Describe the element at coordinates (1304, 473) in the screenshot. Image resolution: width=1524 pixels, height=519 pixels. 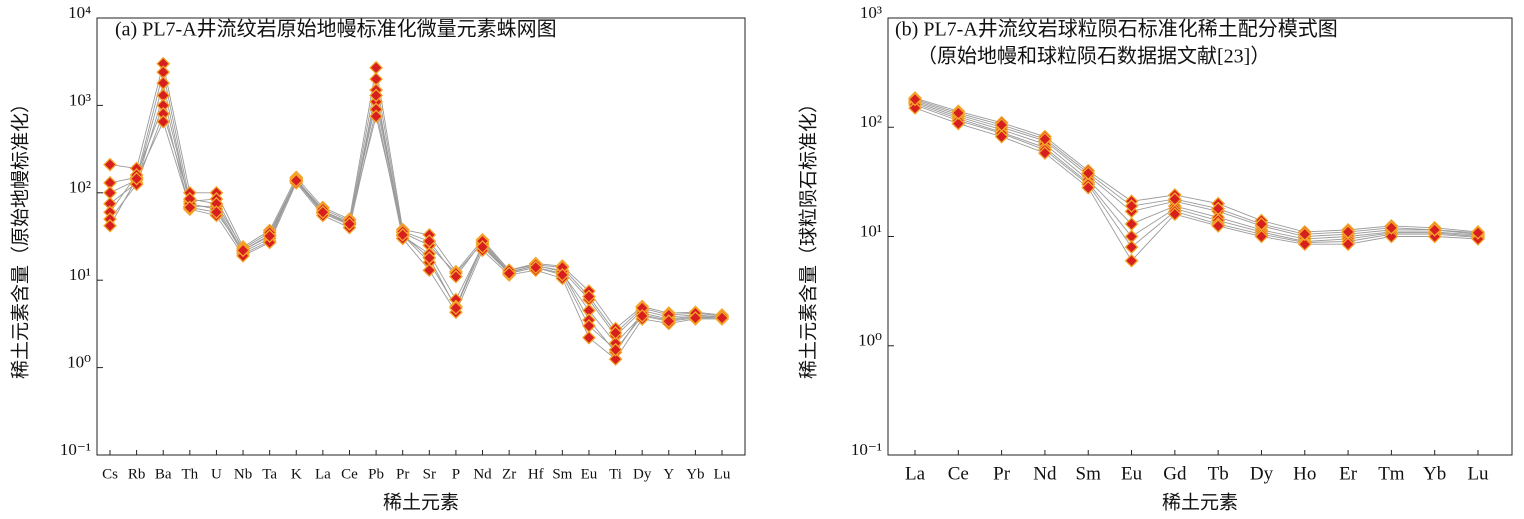
I see `x-tick-label: Ho` at that location.